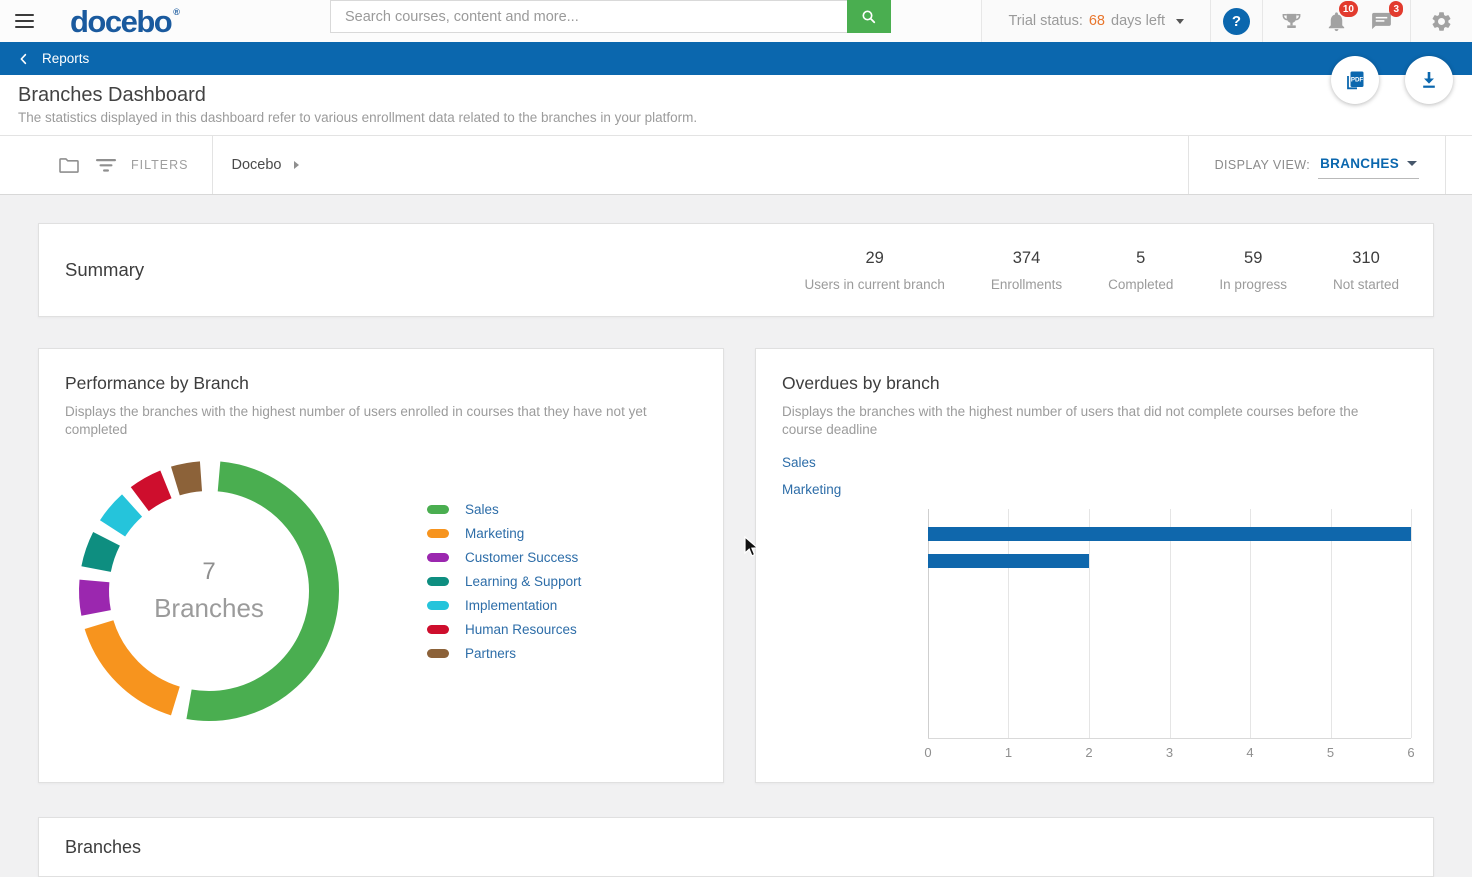 The width and height of the screenshot is (1472, 877). Describe the element at coordinates (736, 58) in the screenshot. I see `reports-subheader: Reports` at that location.